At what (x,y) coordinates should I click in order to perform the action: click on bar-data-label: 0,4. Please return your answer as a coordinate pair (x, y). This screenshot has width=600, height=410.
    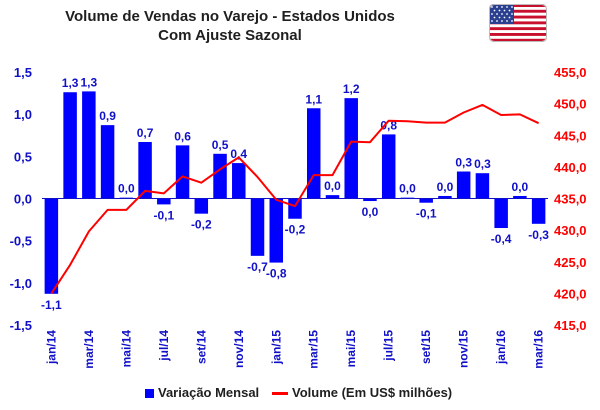
    Looking at the image, I should click on (238, 154).